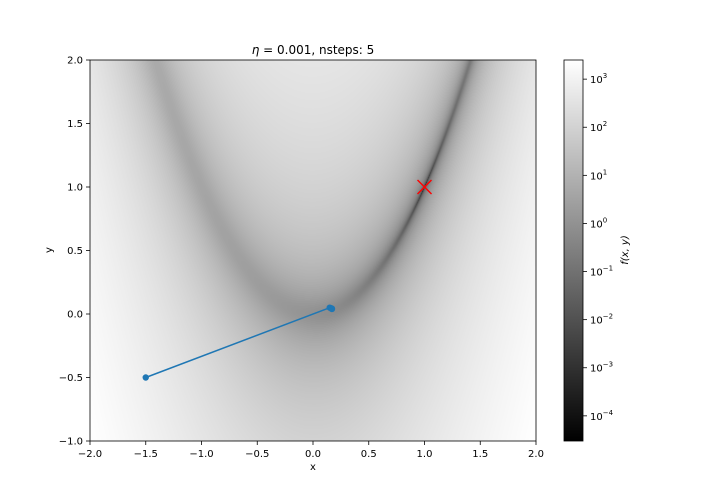  What do you see at coordinates (598, 223) in the screenshot?
I see `colorbar-tick-label: 10⁰` at bounding box center [598, 223].